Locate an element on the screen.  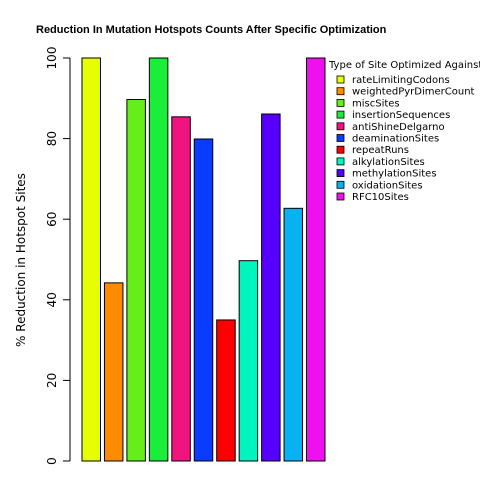
bar-RFC10Sites is located at coordinates (316, 259).